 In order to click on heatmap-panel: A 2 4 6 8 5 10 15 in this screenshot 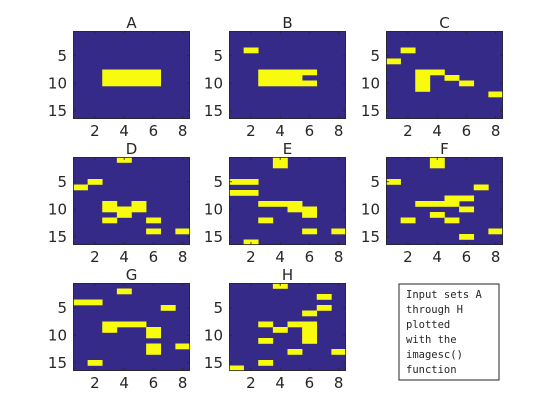, I will do `click(119, 77)`.